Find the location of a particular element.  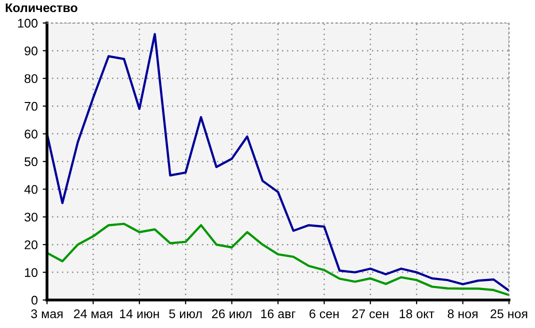

x-tick-label: 14 июн is located at coordinates (139, 313).